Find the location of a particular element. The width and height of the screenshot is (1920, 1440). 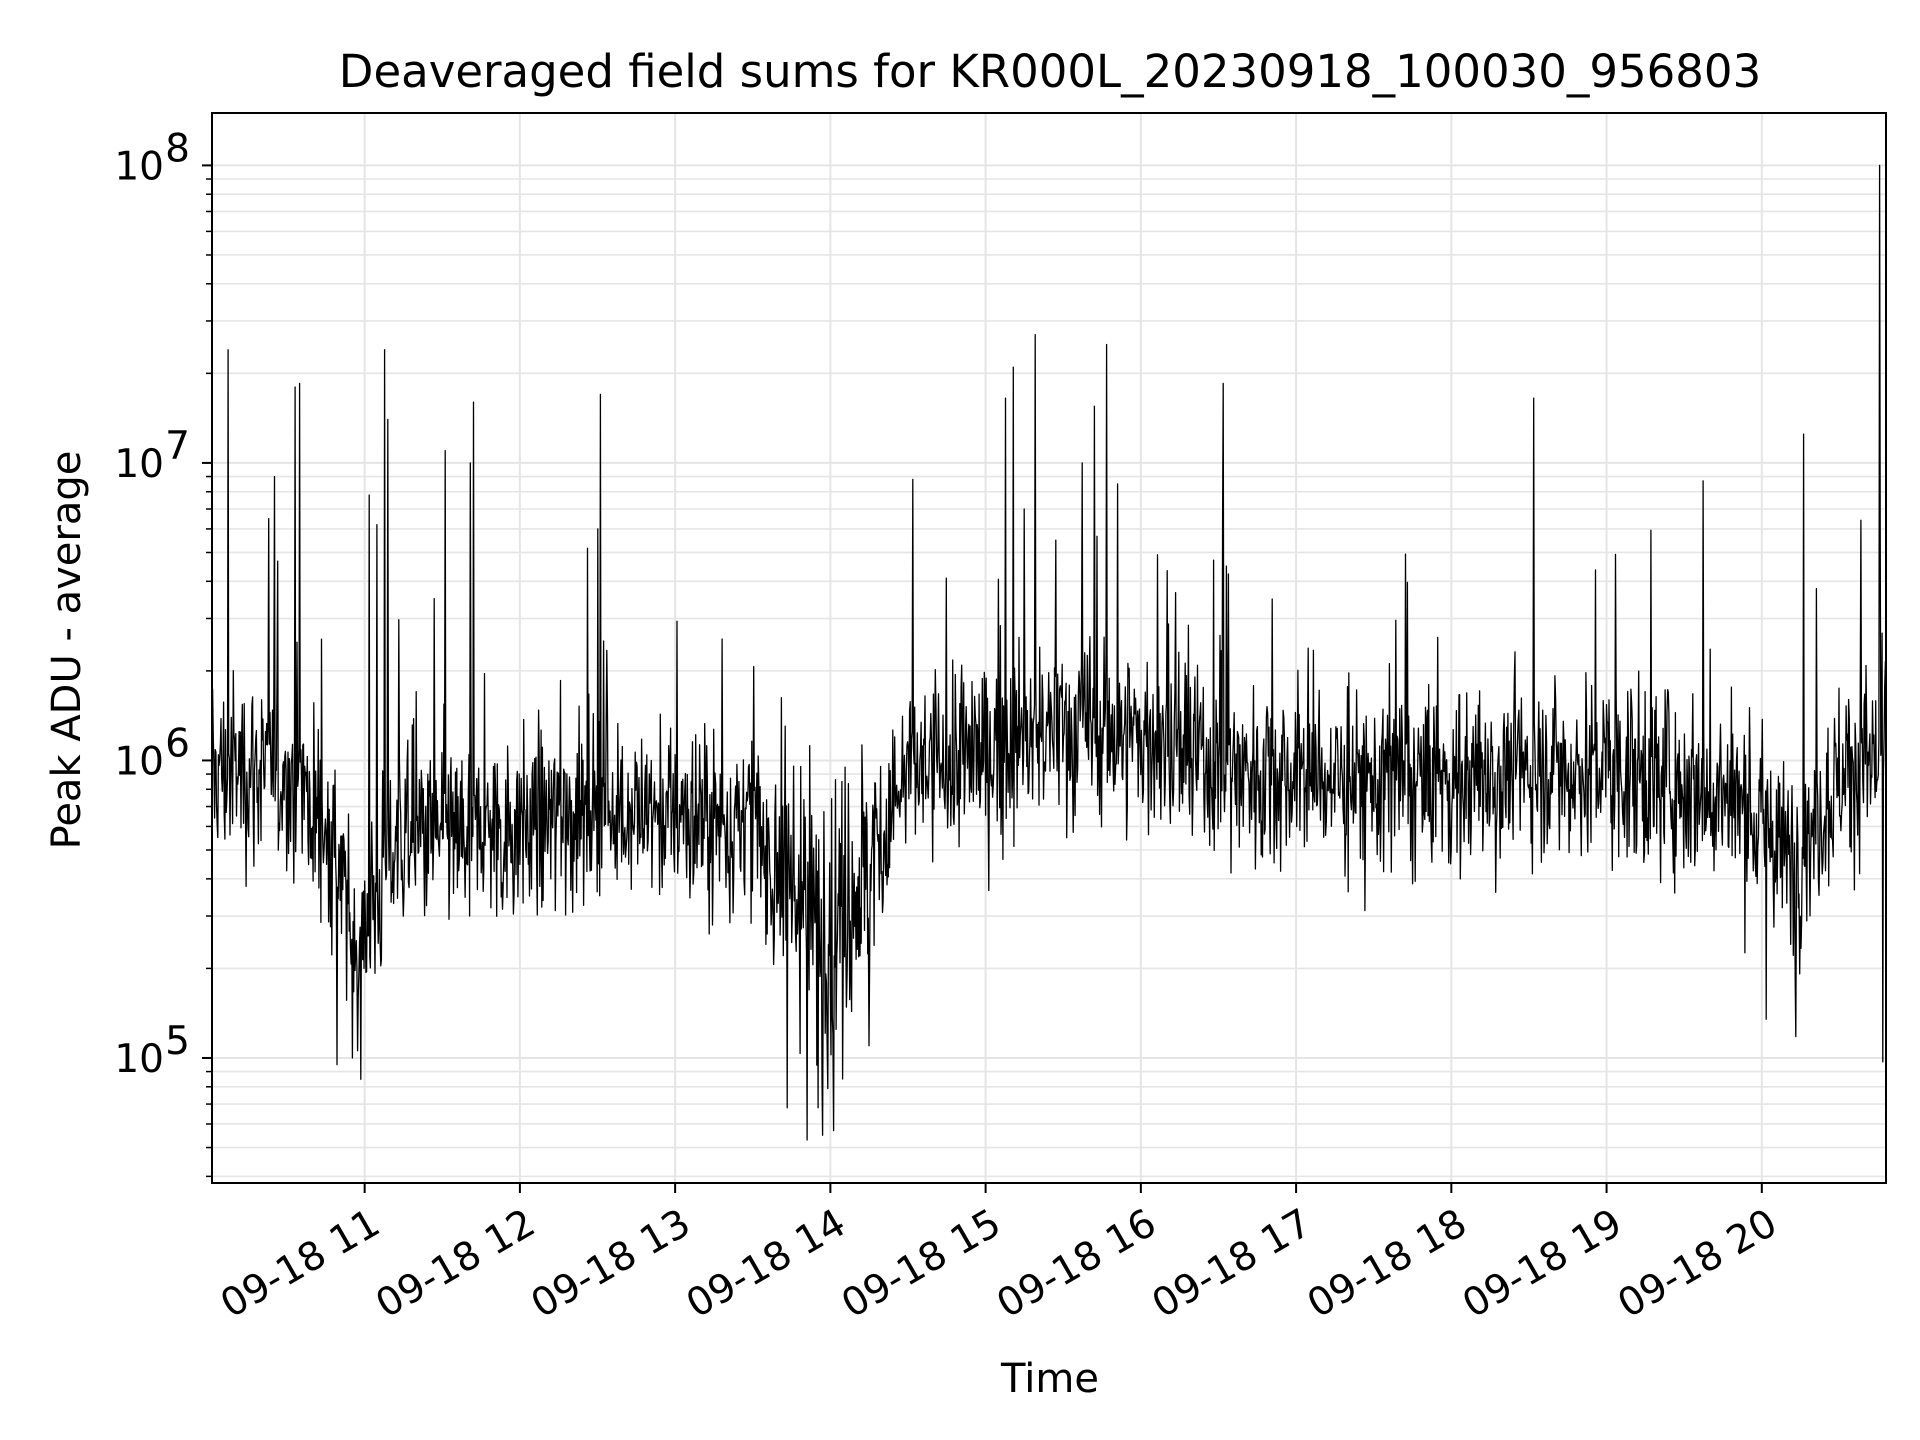

x-axis-label: Time is located at coordinates (1049, 1379).